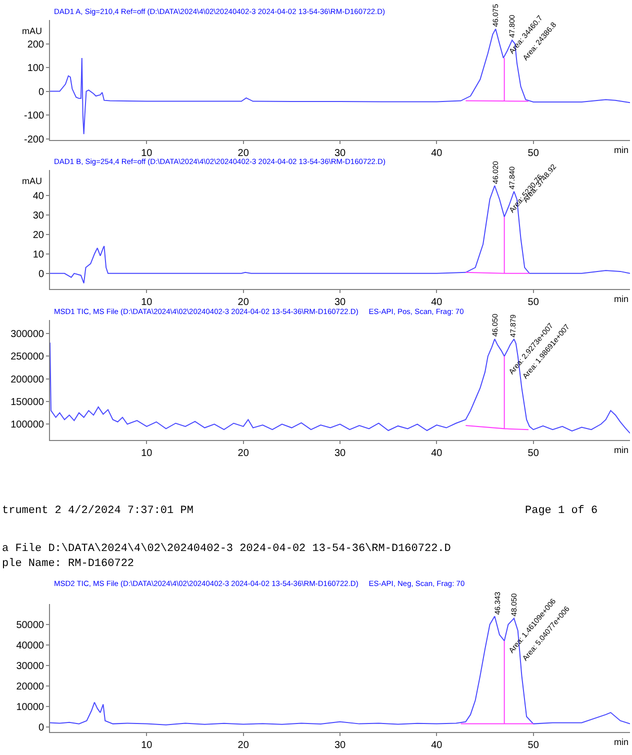  Describe the element at coordinates (38, 235) in the screenshot. I see `y-tick-label: 20` at that location.